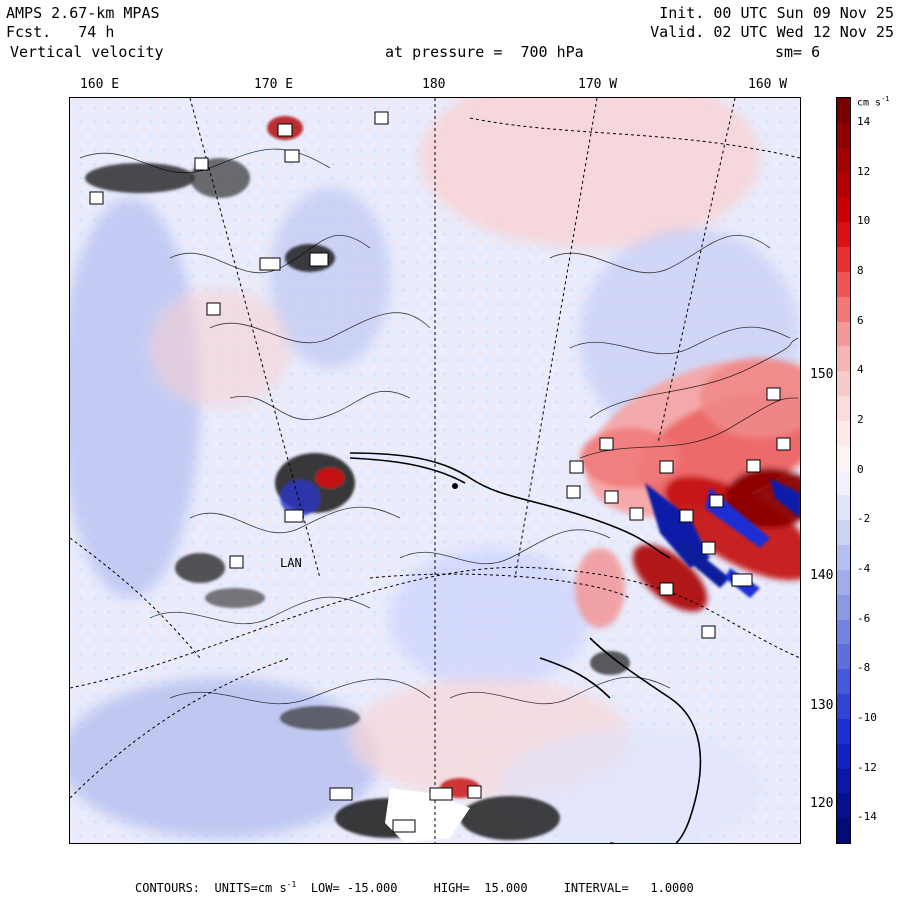 The width and height of the screenshot is (900, 900). What do you see at coordinates (484, 52) in the screenshot?
I see `pressure-level: at pressure = 700 hPa` at bounding box center [484, 52].